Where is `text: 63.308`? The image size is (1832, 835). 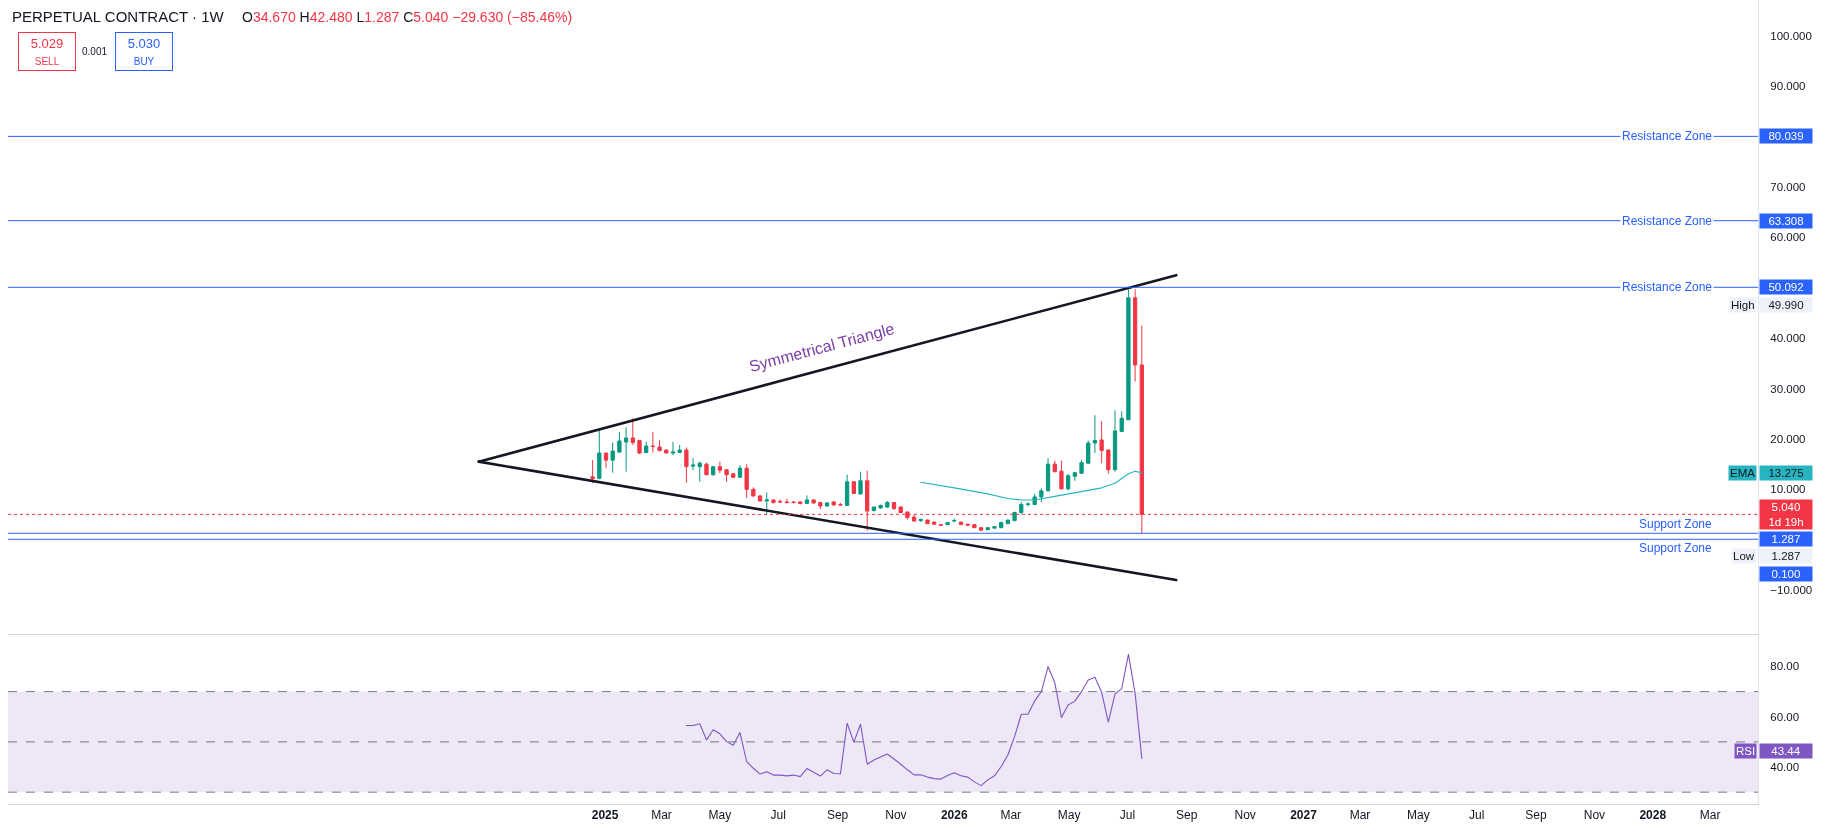
text: 63.308 is located at coordinates (1786, 221).